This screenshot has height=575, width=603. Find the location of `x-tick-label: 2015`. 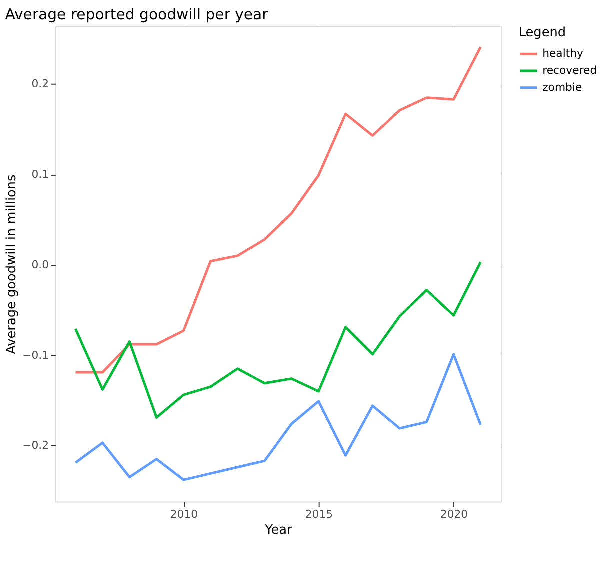

x-tick-label: 2015 is located at coordinates (319, 515).